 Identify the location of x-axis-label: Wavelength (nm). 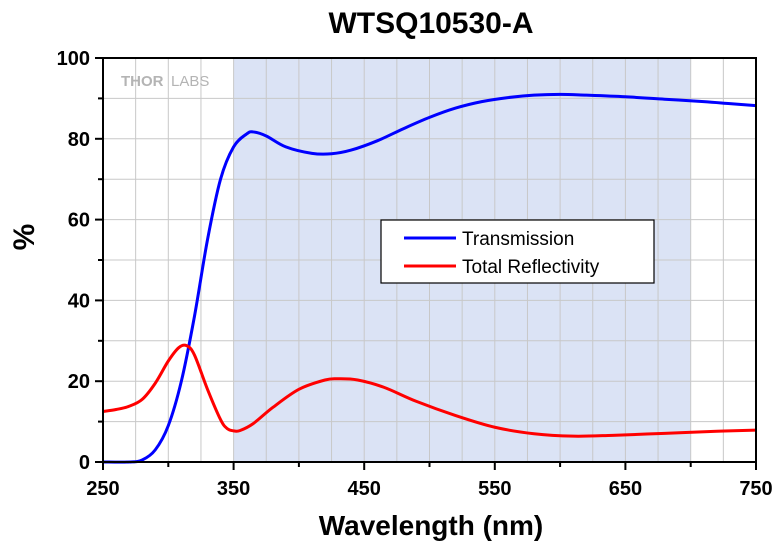
(431, 525).